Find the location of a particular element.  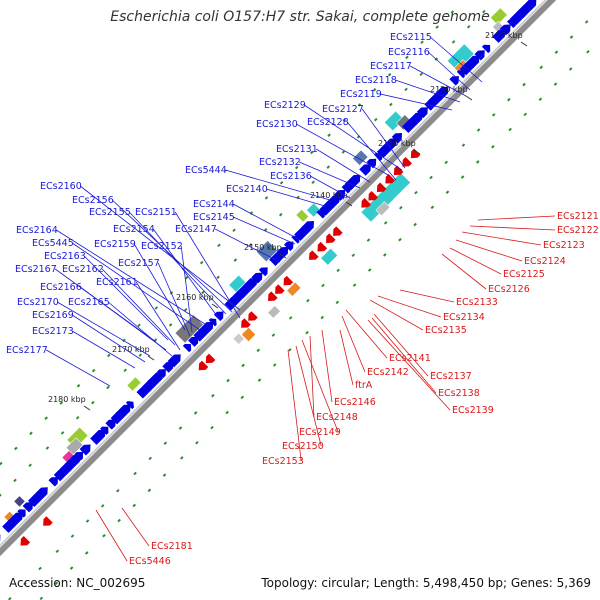

forward-gene-label: ECs2164 is located at coordinates (37, 230).